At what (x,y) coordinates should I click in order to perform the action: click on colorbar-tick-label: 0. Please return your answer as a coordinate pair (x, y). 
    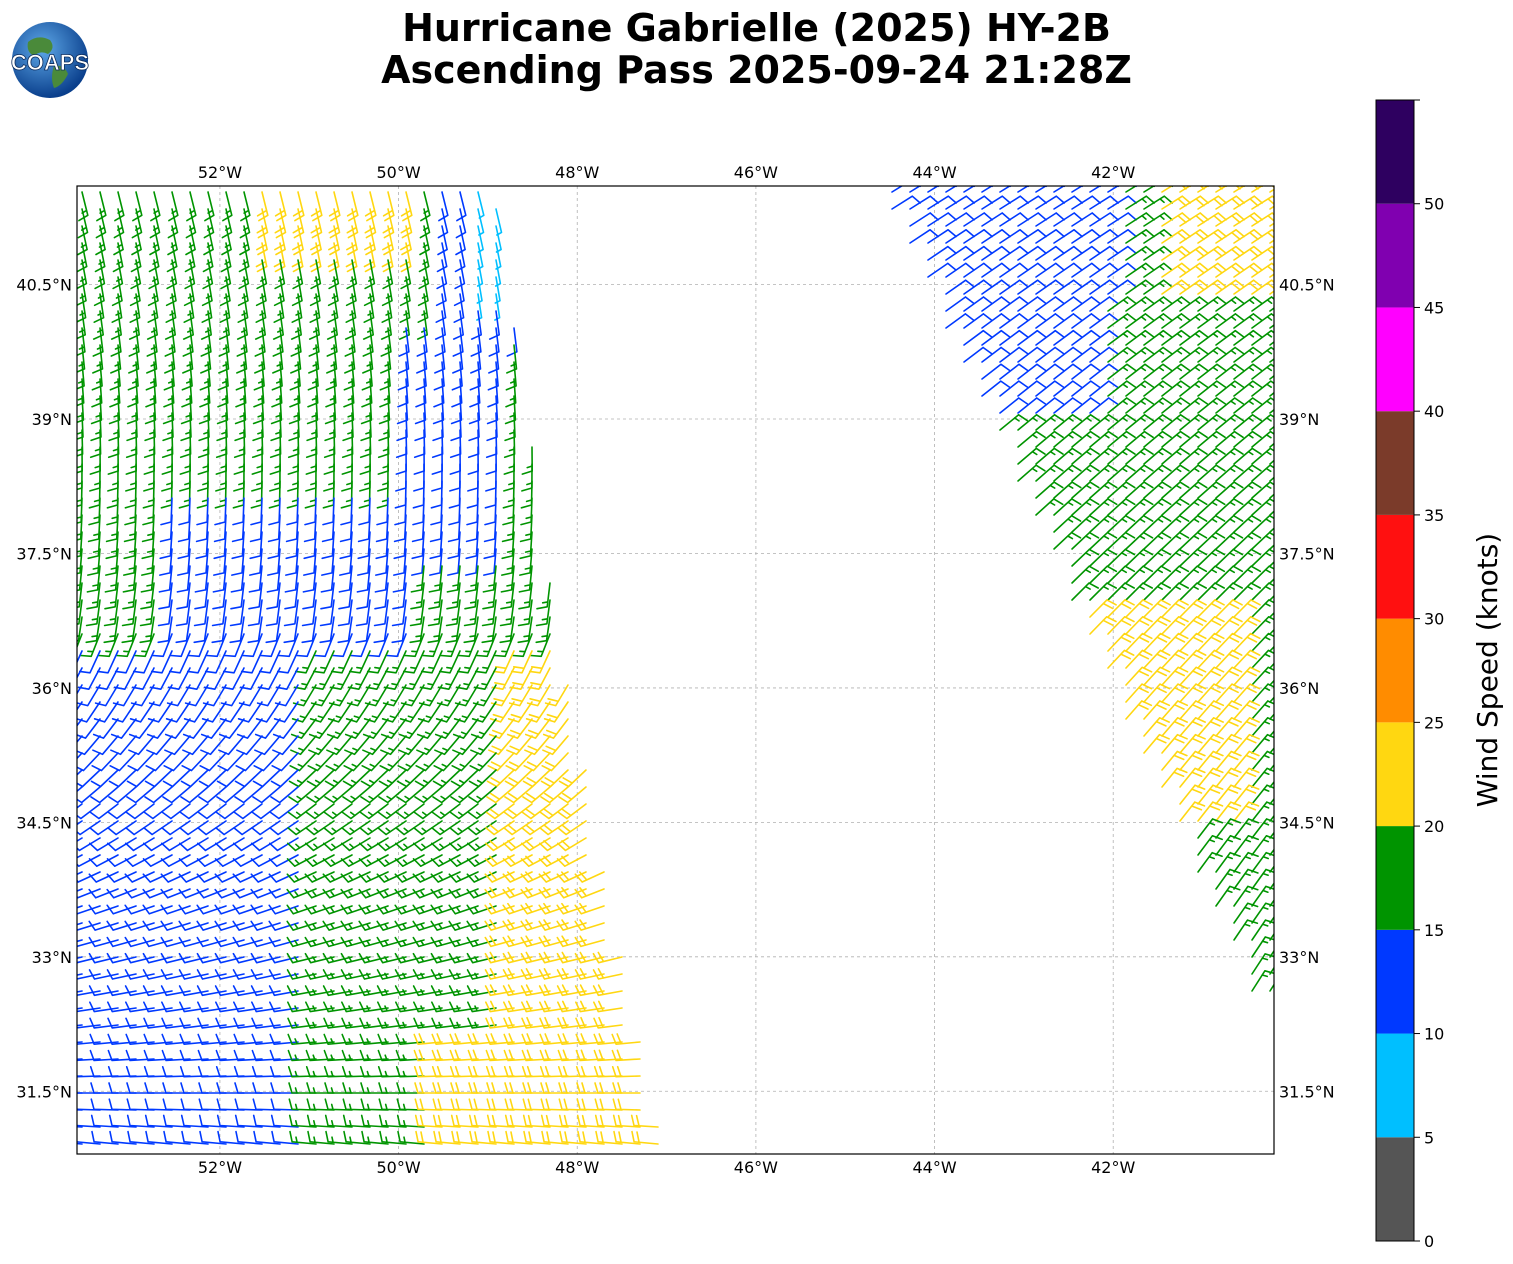
    Looking at the image, I should click on (1429, 1241).